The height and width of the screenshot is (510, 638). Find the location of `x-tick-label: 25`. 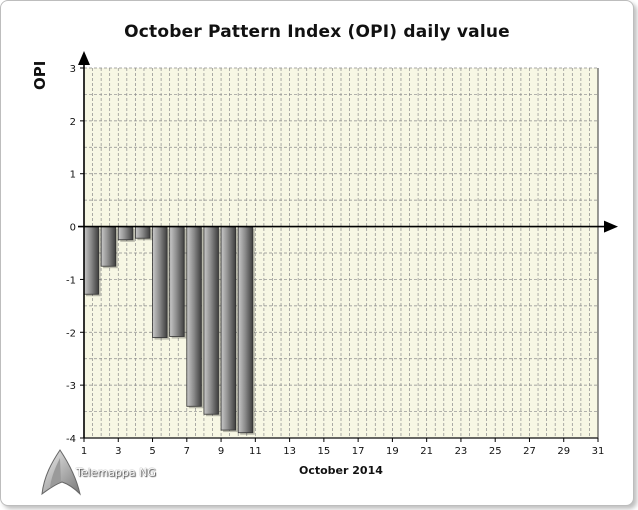

x-tick-label: 25 is located at coordinates (495, 451).